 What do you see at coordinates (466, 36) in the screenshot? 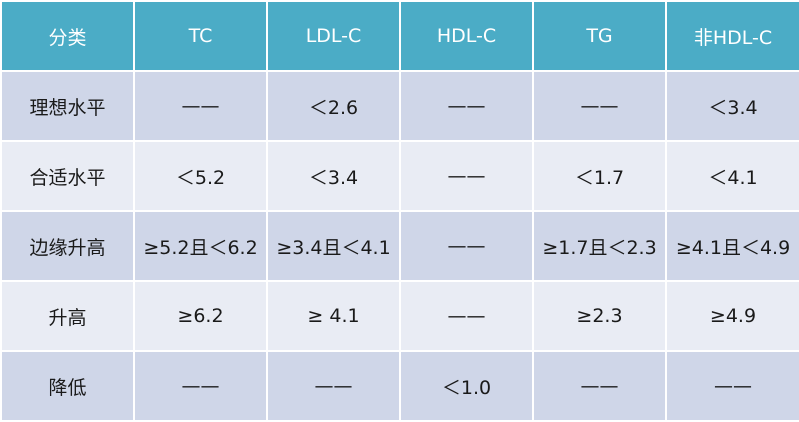
I see `header-hdl-c: HDL-C` at bounding box center [466, 36].